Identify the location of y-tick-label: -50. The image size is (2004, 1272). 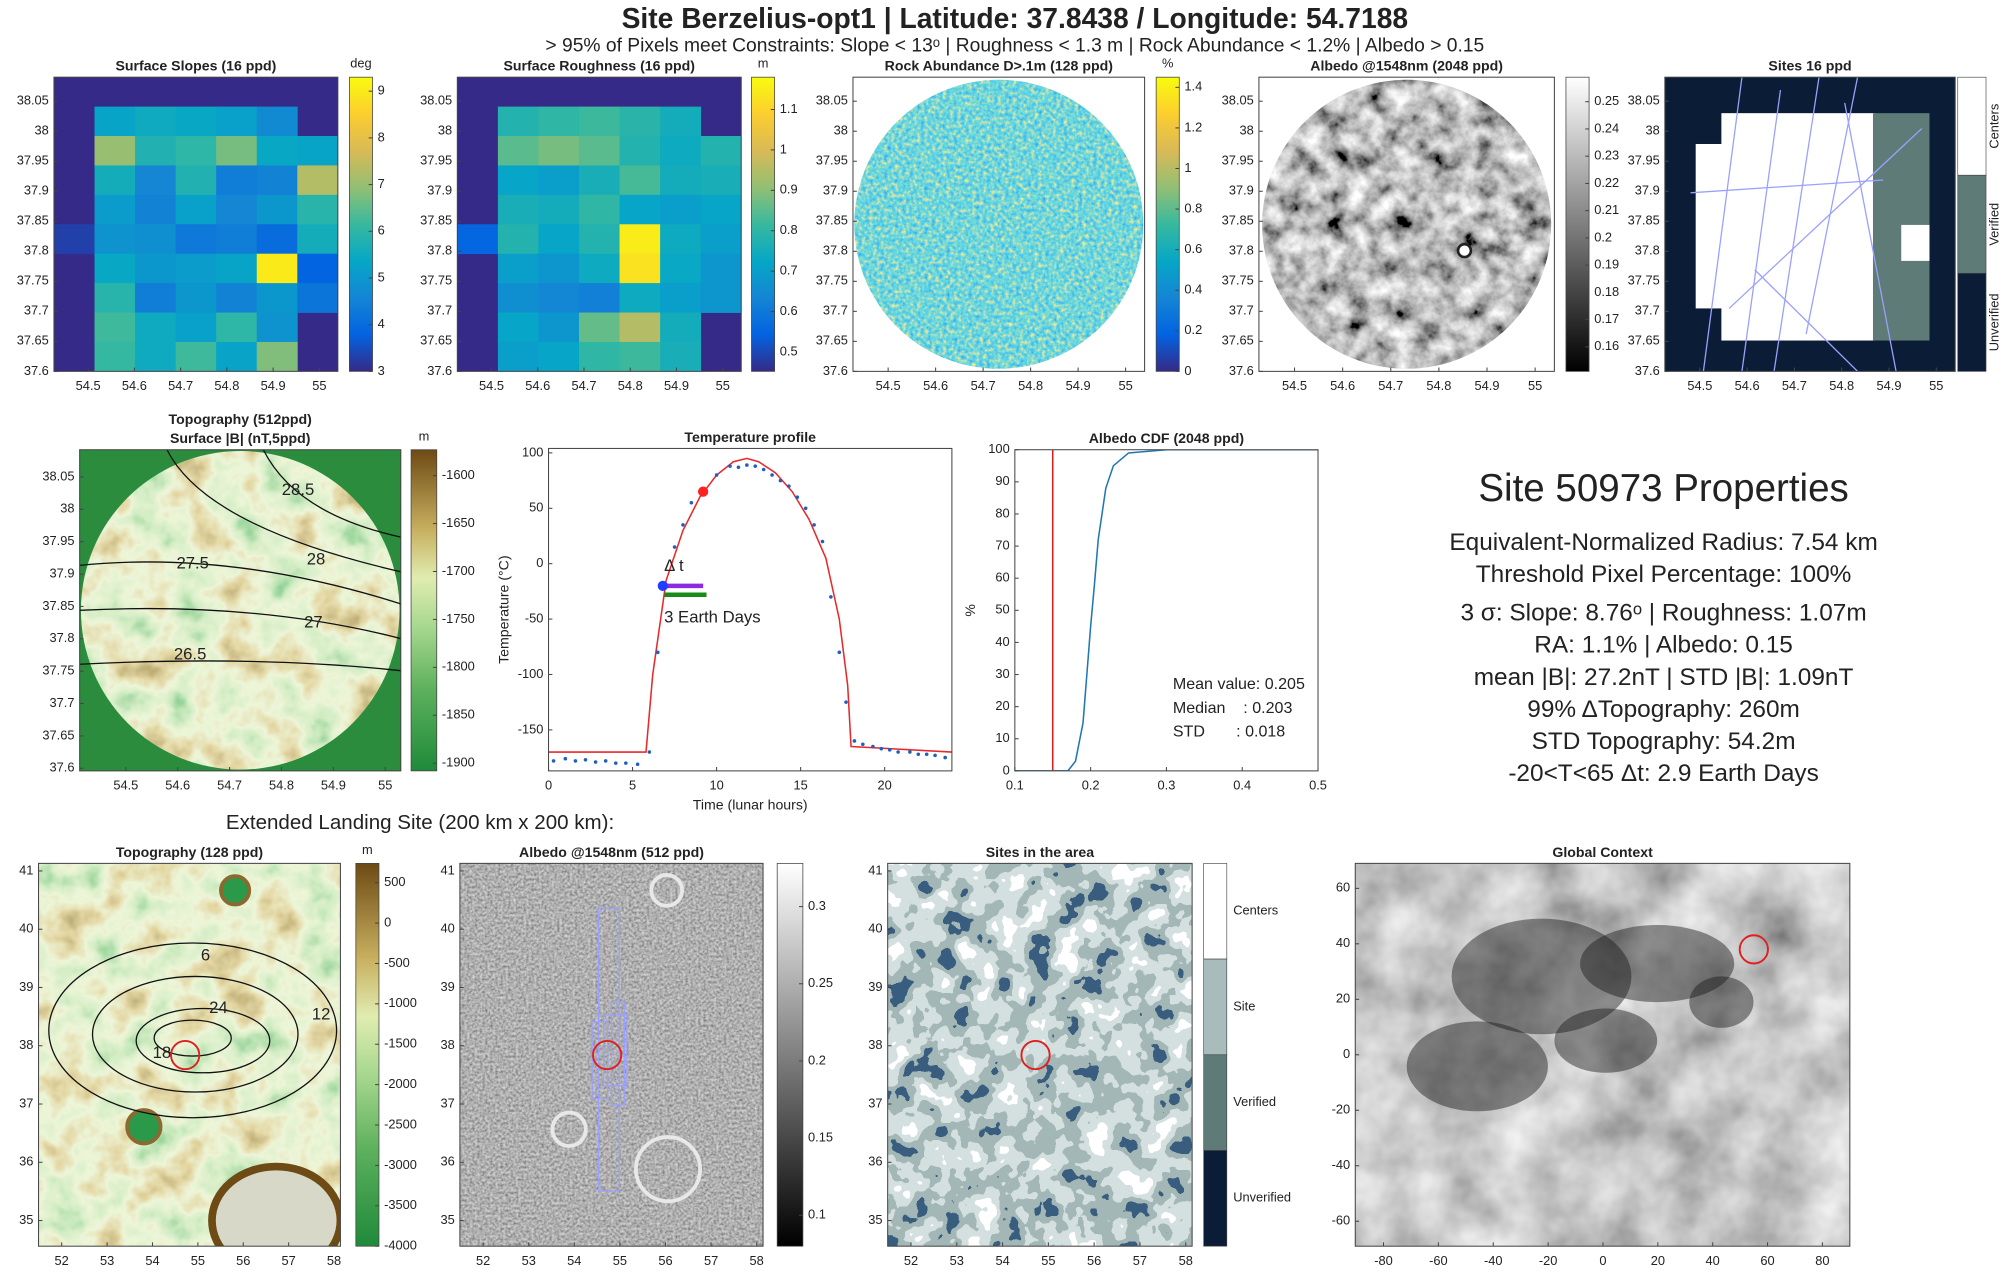
(534, 617).